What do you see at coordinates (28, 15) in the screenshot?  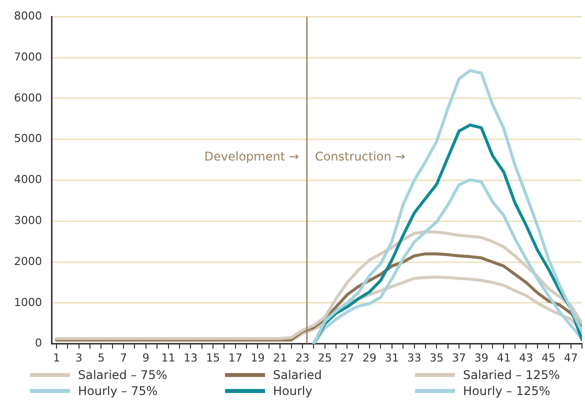 I see `y-tick-label: 8000` at bounding box center [28, 15].